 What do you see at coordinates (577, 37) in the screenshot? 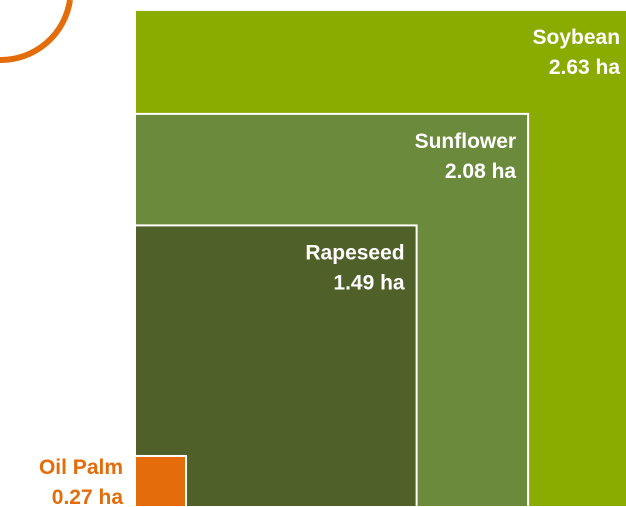
I see `category-label: Soybean` at bounding box center [577, 37].